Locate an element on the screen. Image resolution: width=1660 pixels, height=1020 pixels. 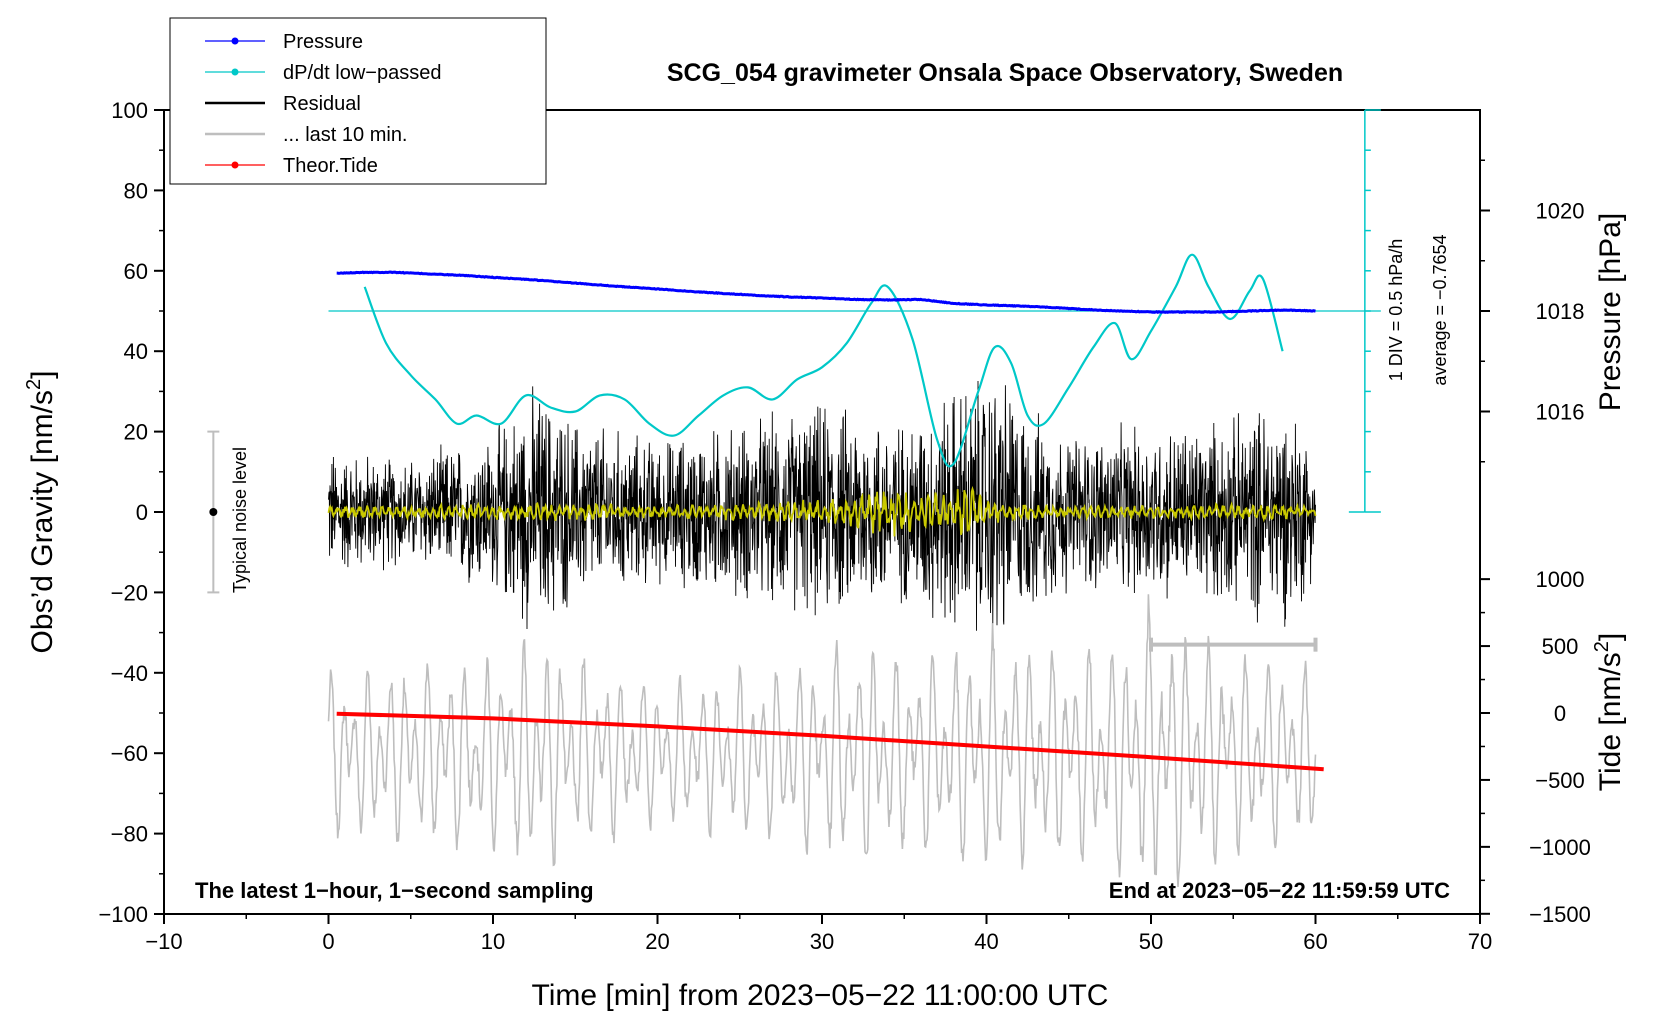
x-tick-label: 30 is located at coordinates (822, 941).